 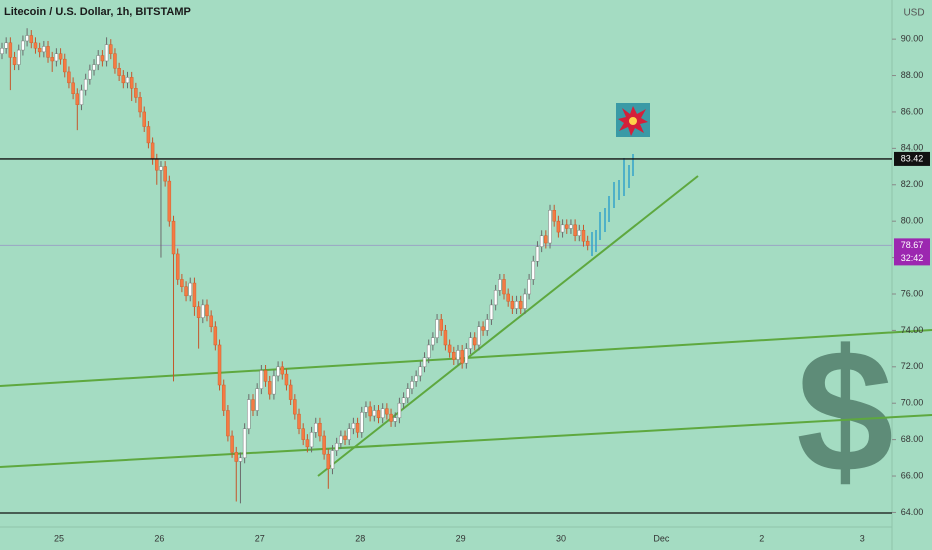 What do you see at coordinates (461, 538) in the screenshot?
I see `x-tick-label: 29` at bounding box center [461, 538].